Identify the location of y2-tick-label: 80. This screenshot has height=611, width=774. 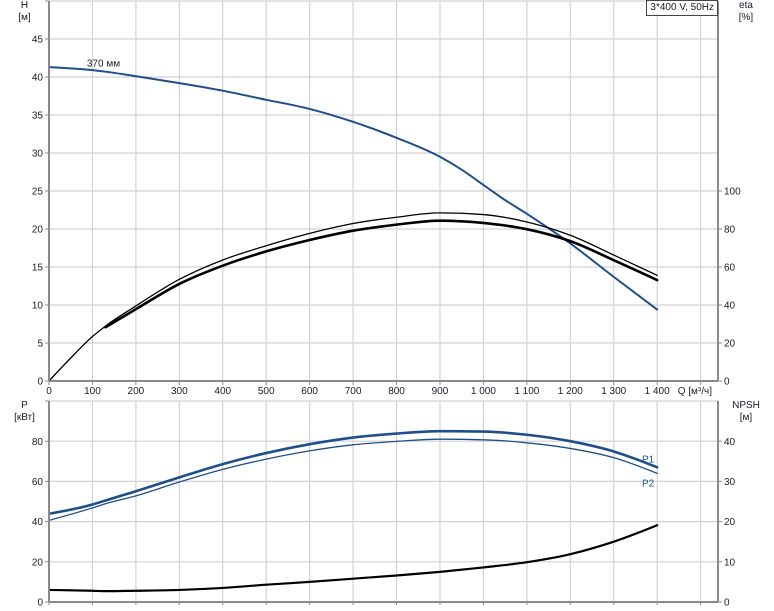
(730, 230).